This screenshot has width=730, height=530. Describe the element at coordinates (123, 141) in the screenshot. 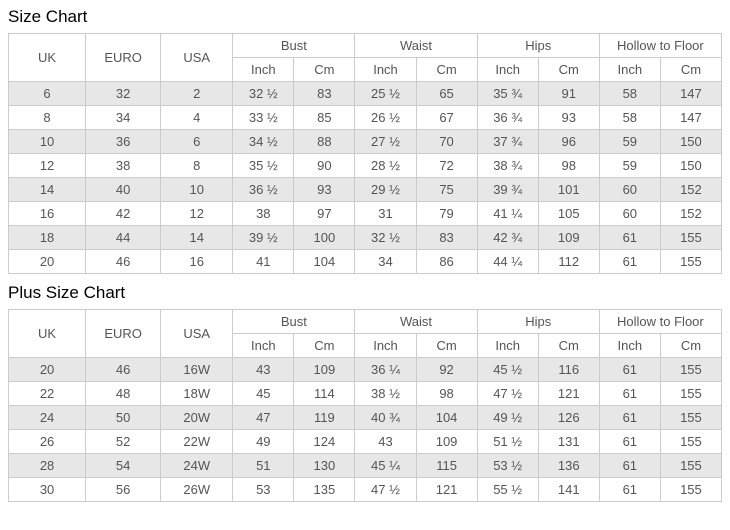

I see `table-cell: 36` at that location.